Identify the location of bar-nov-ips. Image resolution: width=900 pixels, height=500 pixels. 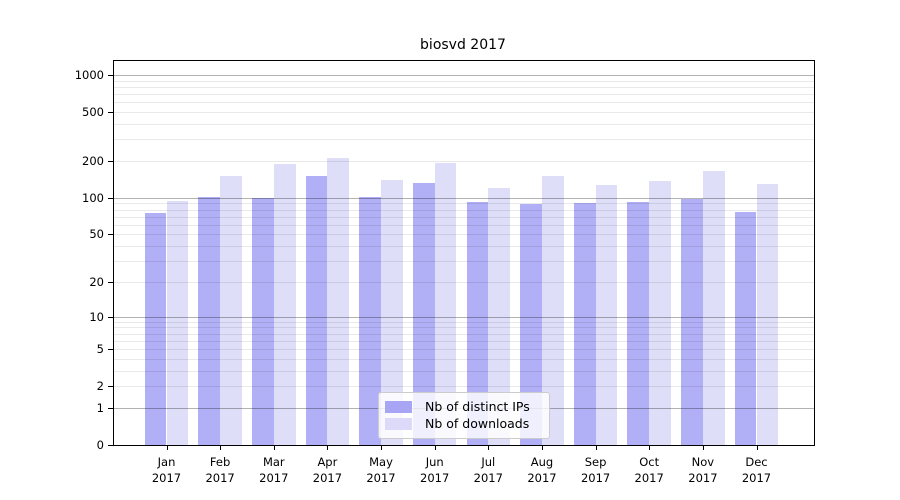
(692, 322).